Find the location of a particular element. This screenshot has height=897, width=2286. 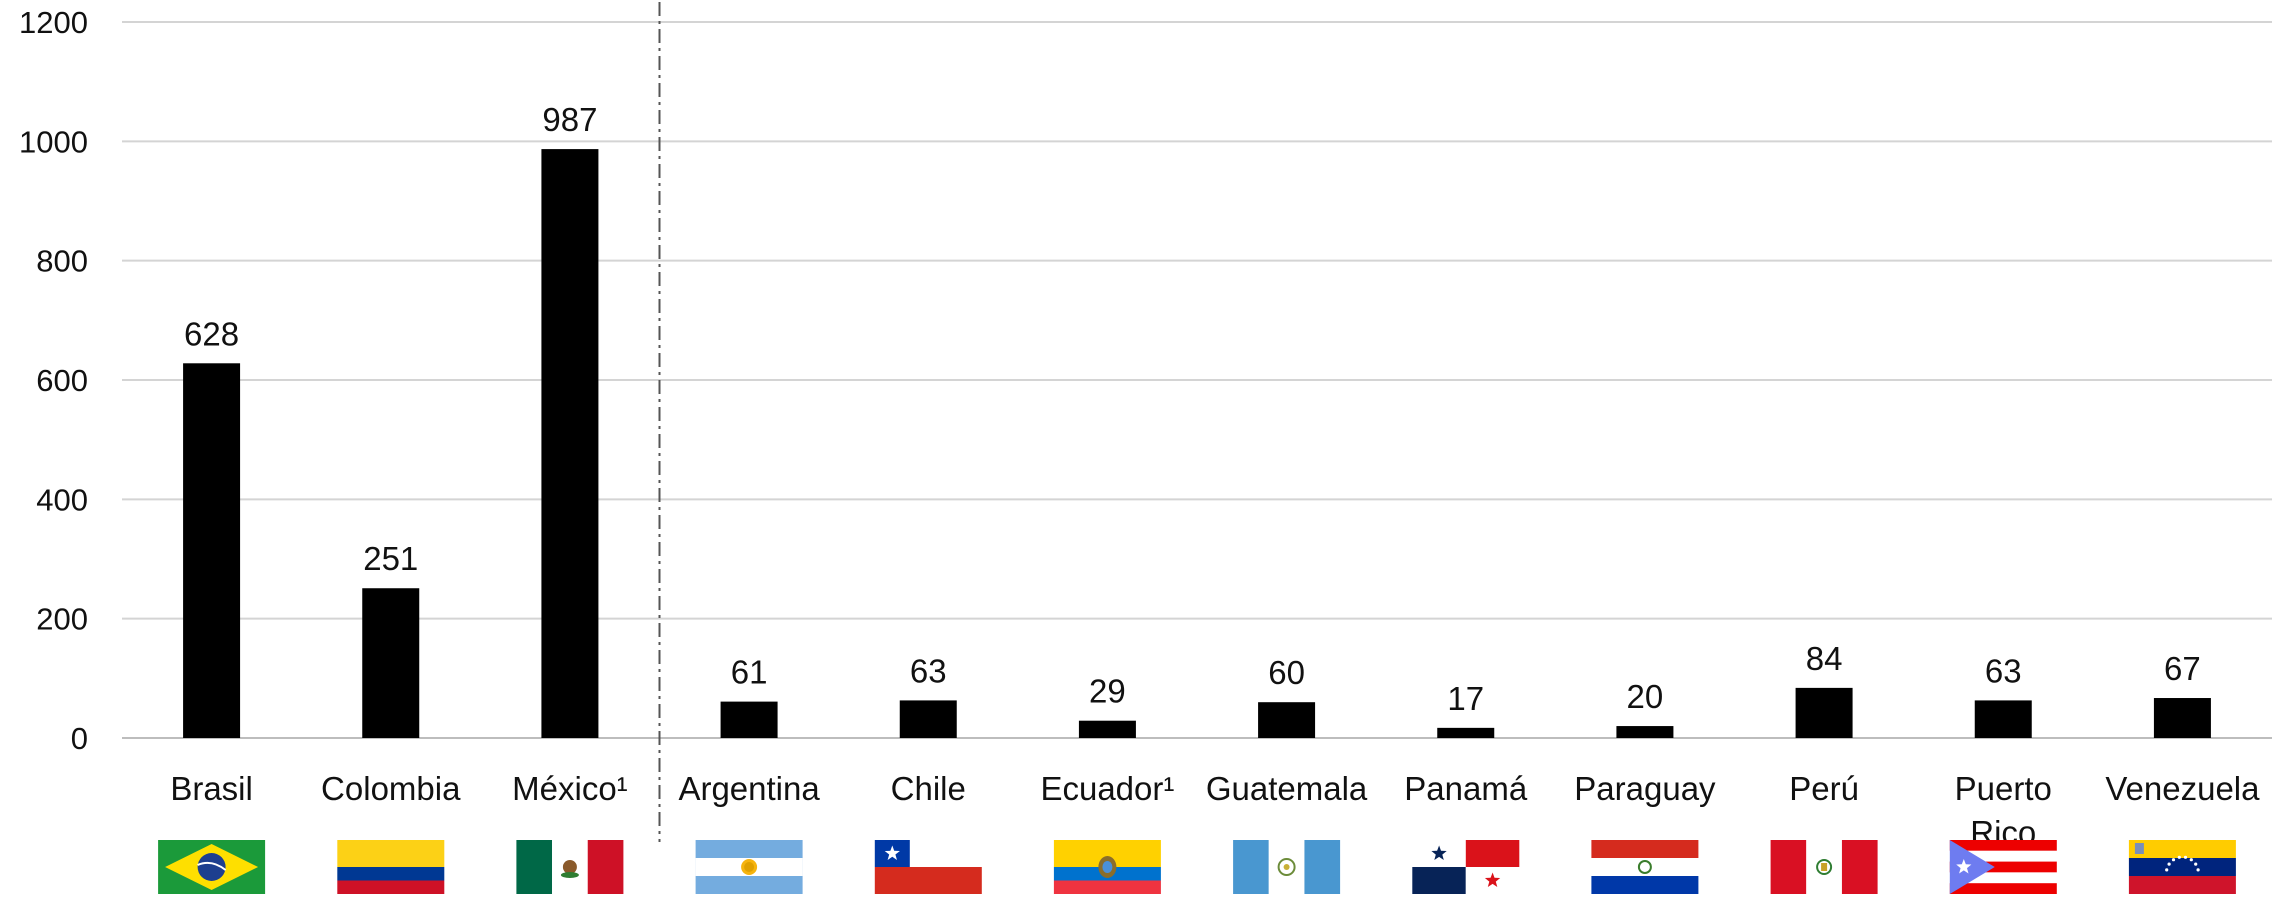

y-tick-label-200: 200 is located at coordinates (62, 619).